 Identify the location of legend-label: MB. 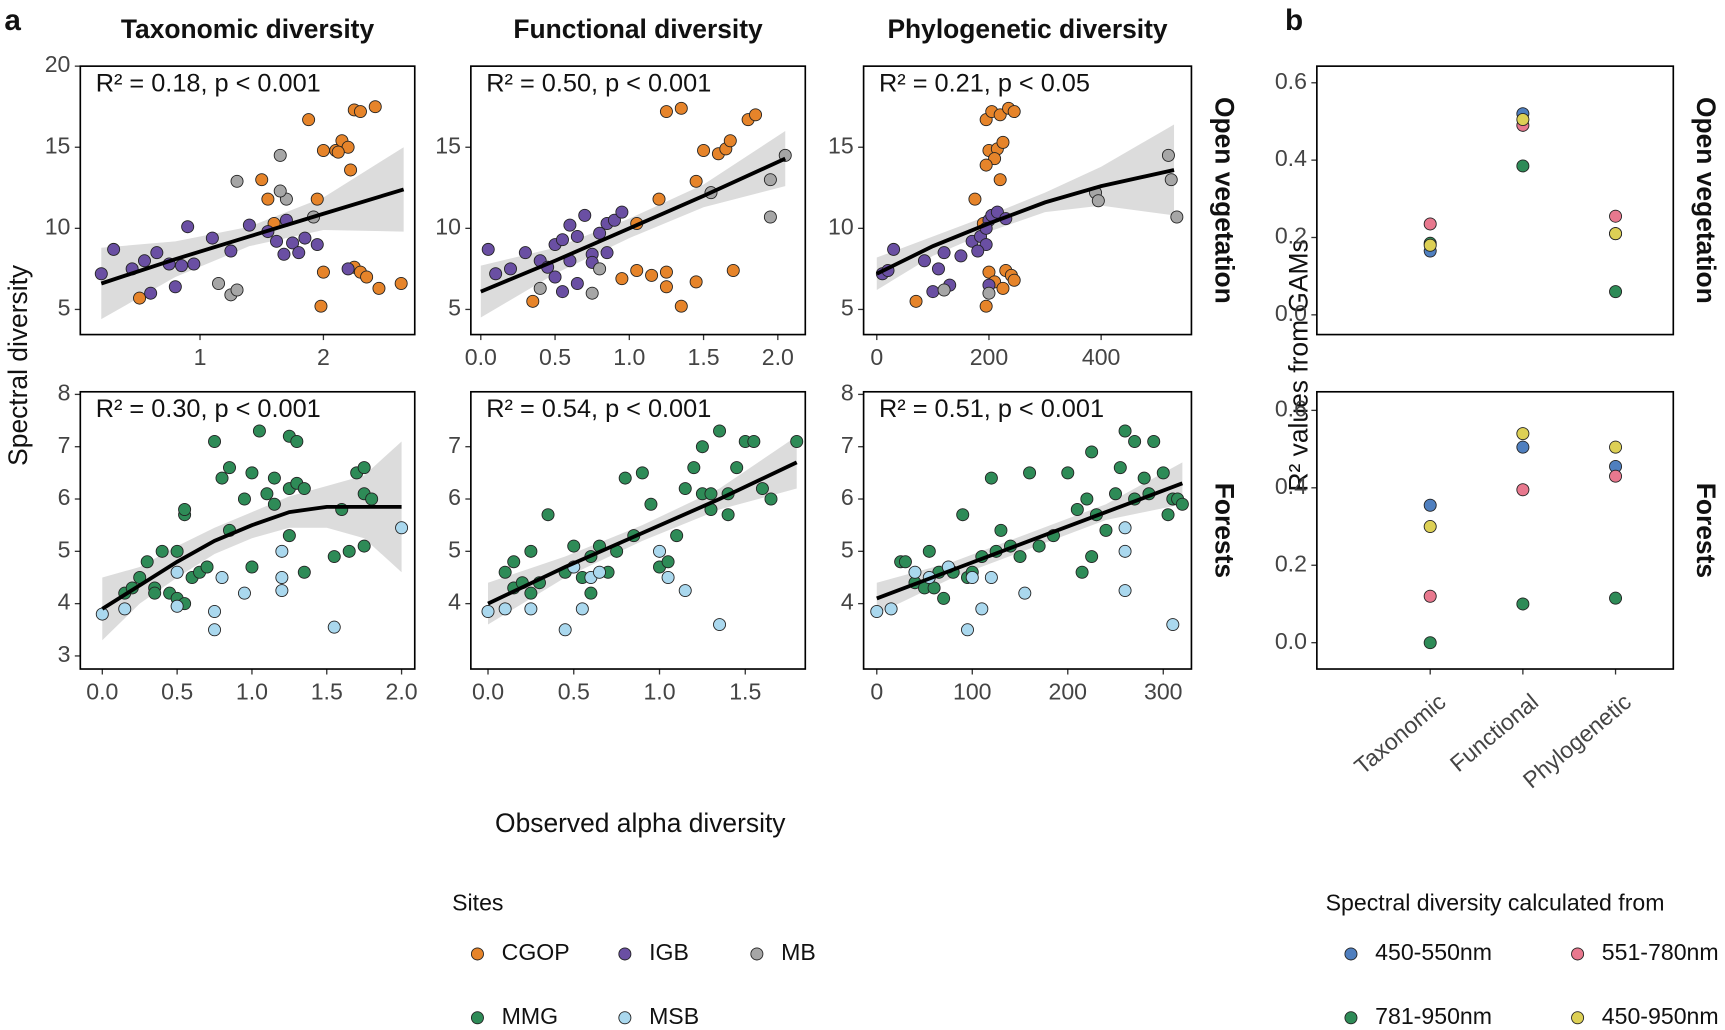
(798, 952).